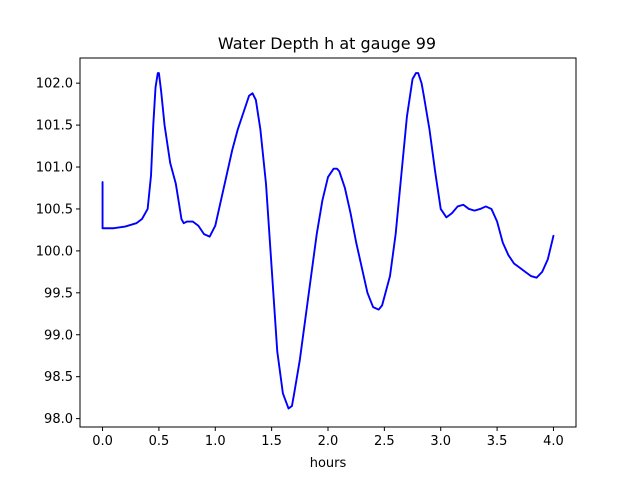 Image resolution: width=640 pixels, height=480 pixels. What do you see at coordinates (54, 168) in the screenshot?
I see `y-tick-label: 101.0` at bounding box center [54, 168].